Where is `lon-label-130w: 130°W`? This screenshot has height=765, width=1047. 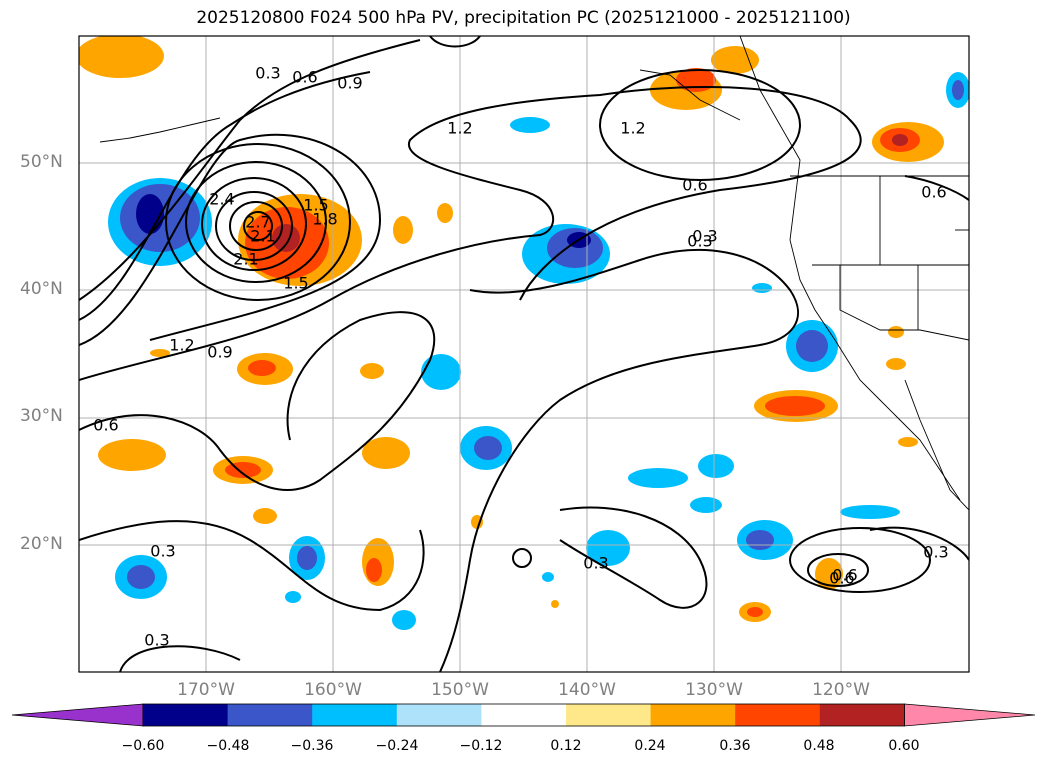 lon-label-130w: 130°W is located at coordinates (714, 690).